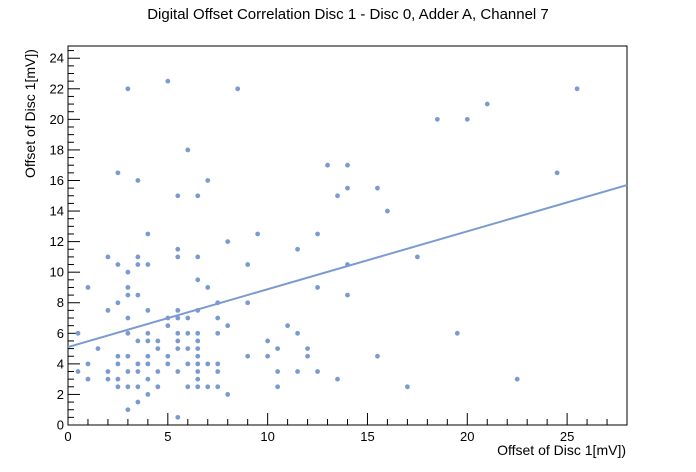  I want to click on y-tick-label: 2, so click(60, 394).